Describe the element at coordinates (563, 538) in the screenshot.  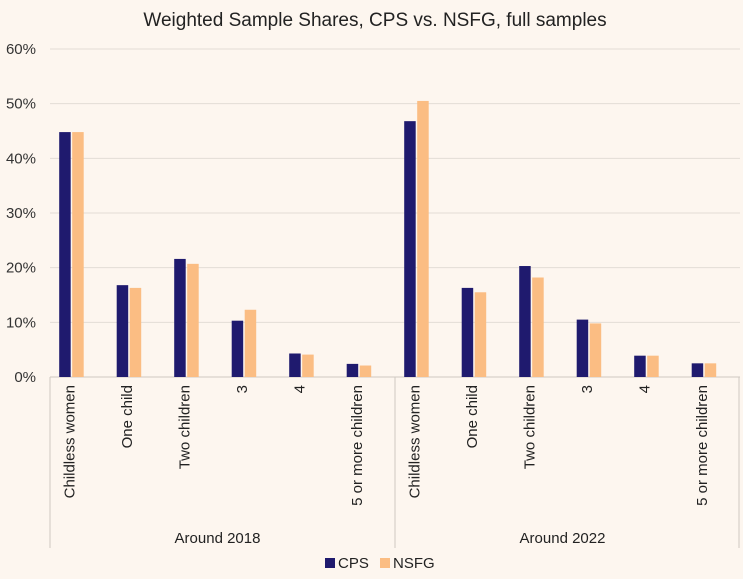
I see `group-label: Around 2022` at that location.